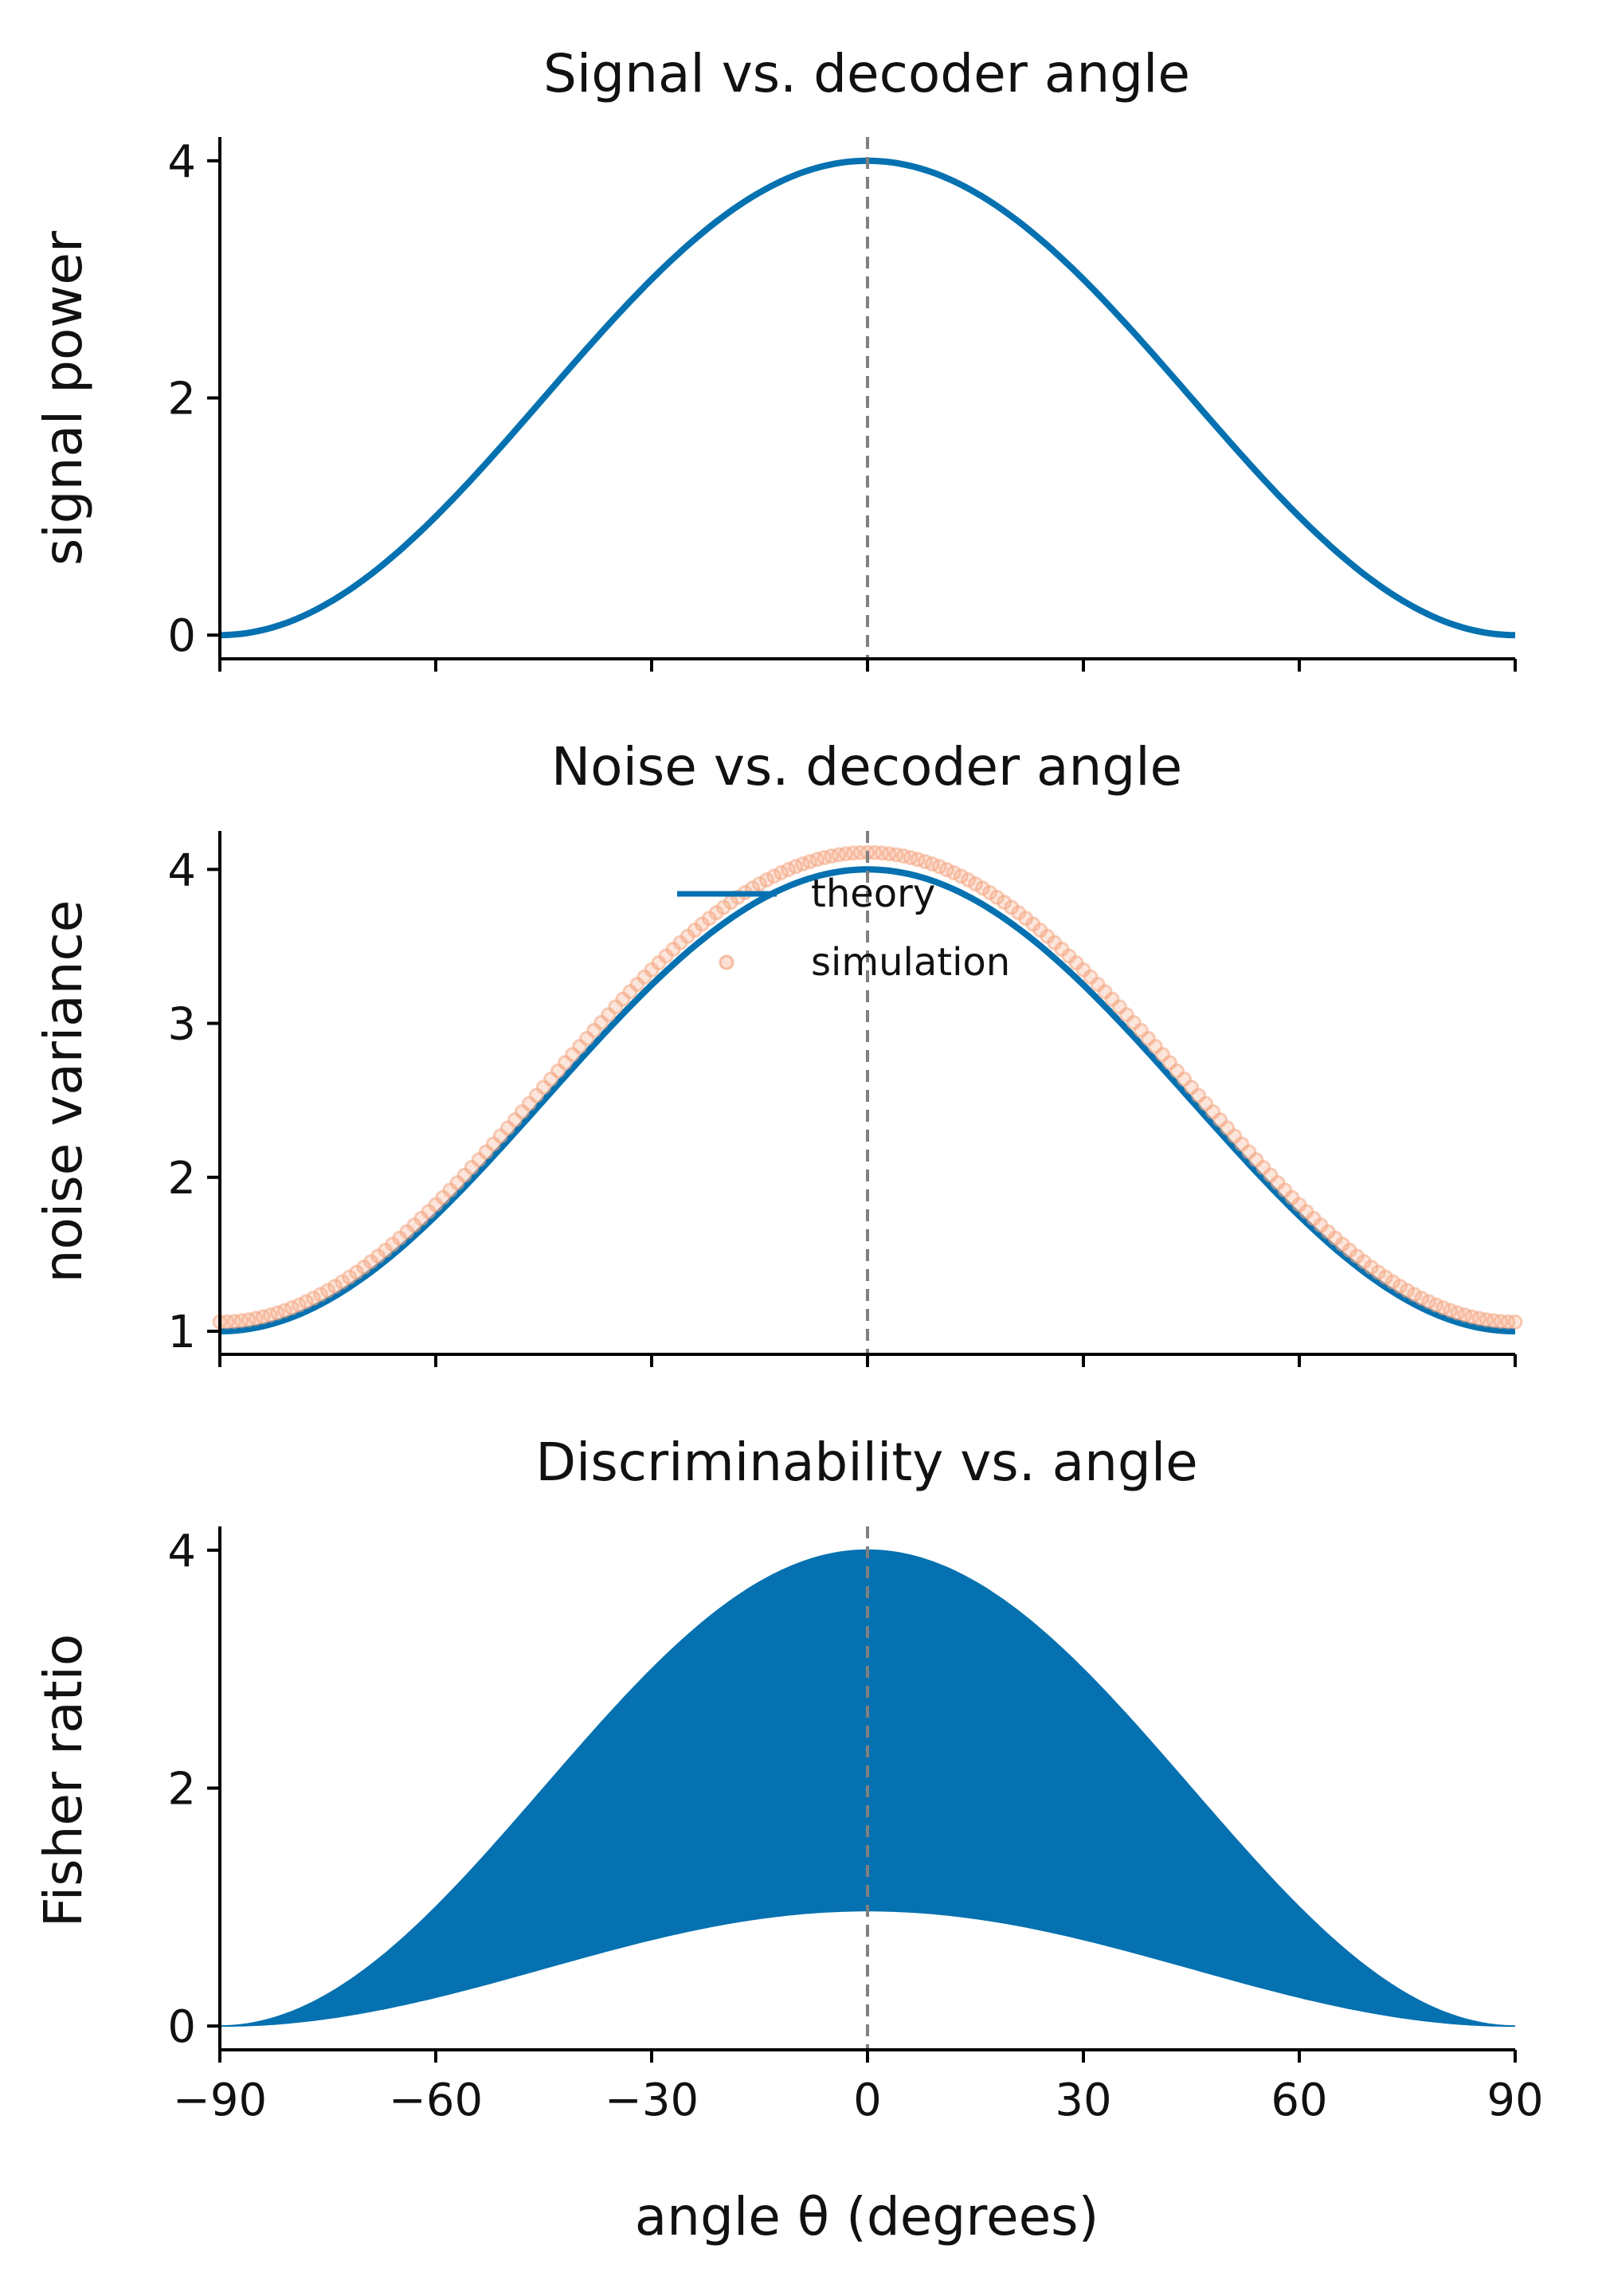 The height and width of the screenshot is (2296, 1602). What do you see at coordinates (64, 1781) in the screenshot?
I see `discriminability-panel-ylabel: Fisher ratio` at bounding box center [64, 1781].